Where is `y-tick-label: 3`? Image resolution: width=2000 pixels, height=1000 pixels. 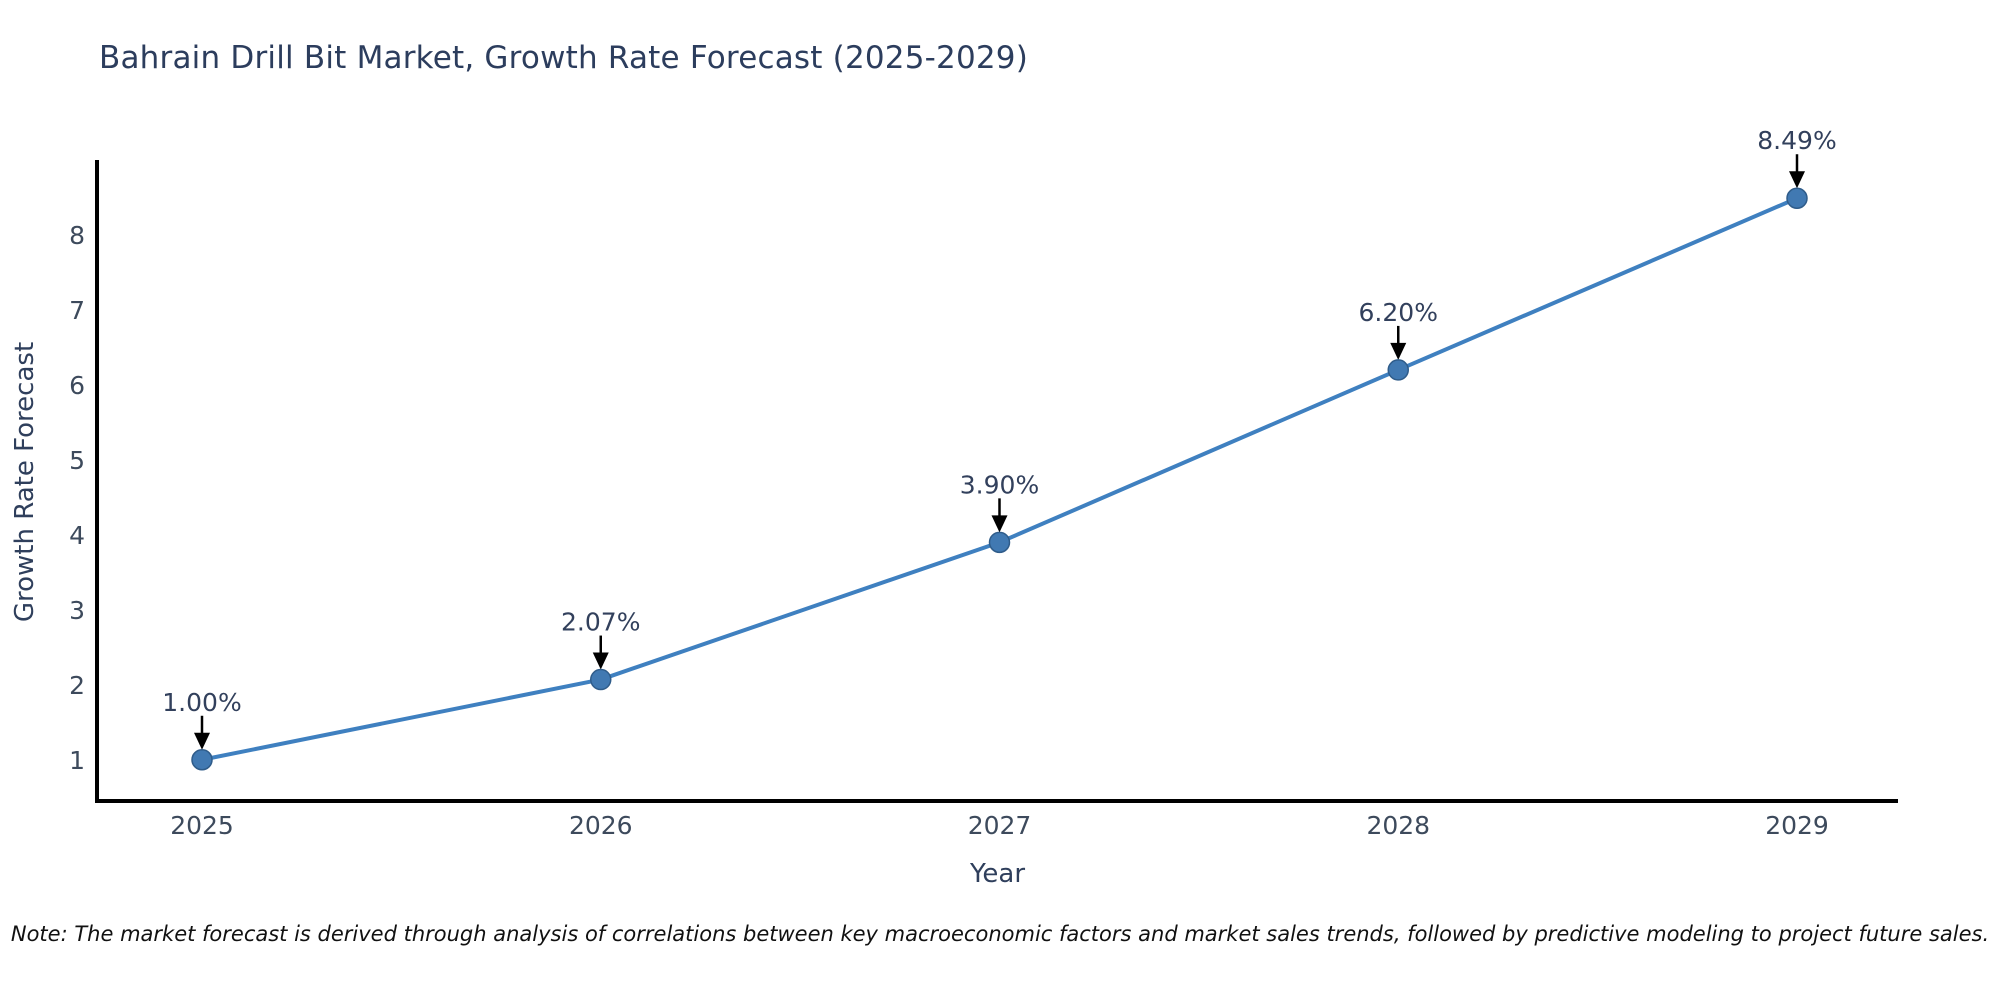
y-tick-label: 3 is located at coordinates (77, 610).